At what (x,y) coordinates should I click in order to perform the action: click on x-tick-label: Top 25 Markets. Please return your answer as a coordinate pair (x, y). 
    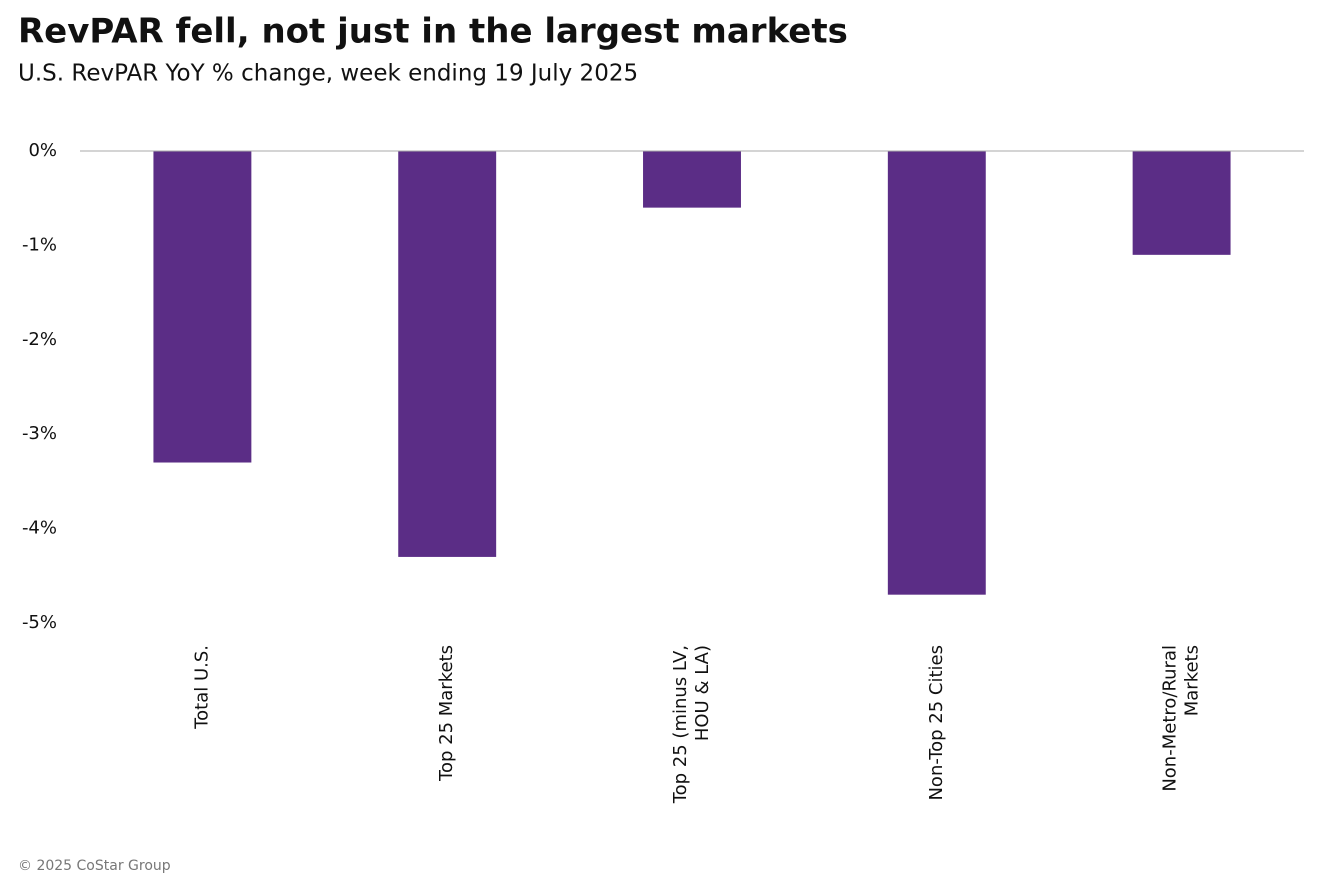
    Looking at the image, I should click on (446, 713).